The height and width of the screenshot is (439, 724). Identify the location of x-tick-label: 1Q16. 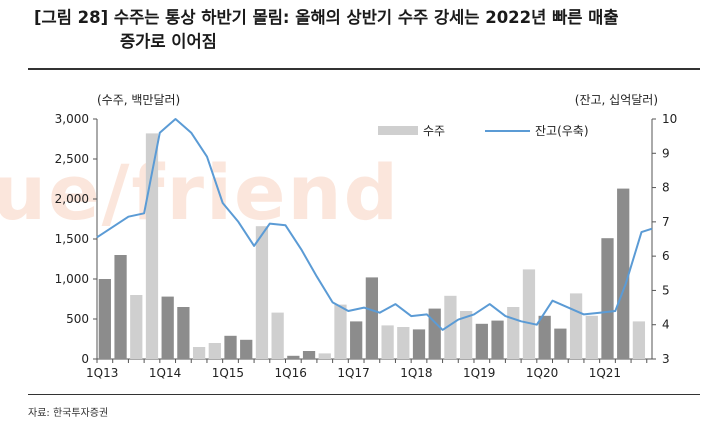
(291, 373).